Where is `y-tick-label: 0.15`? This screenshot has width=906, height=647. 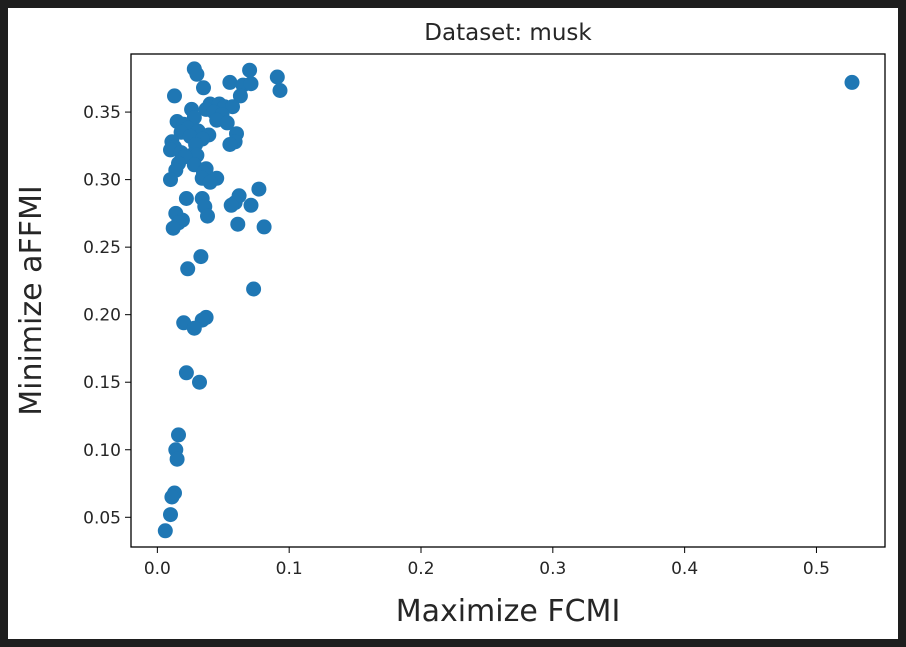
y-tick-label: 0.15 is located at coordinates (102, 383).